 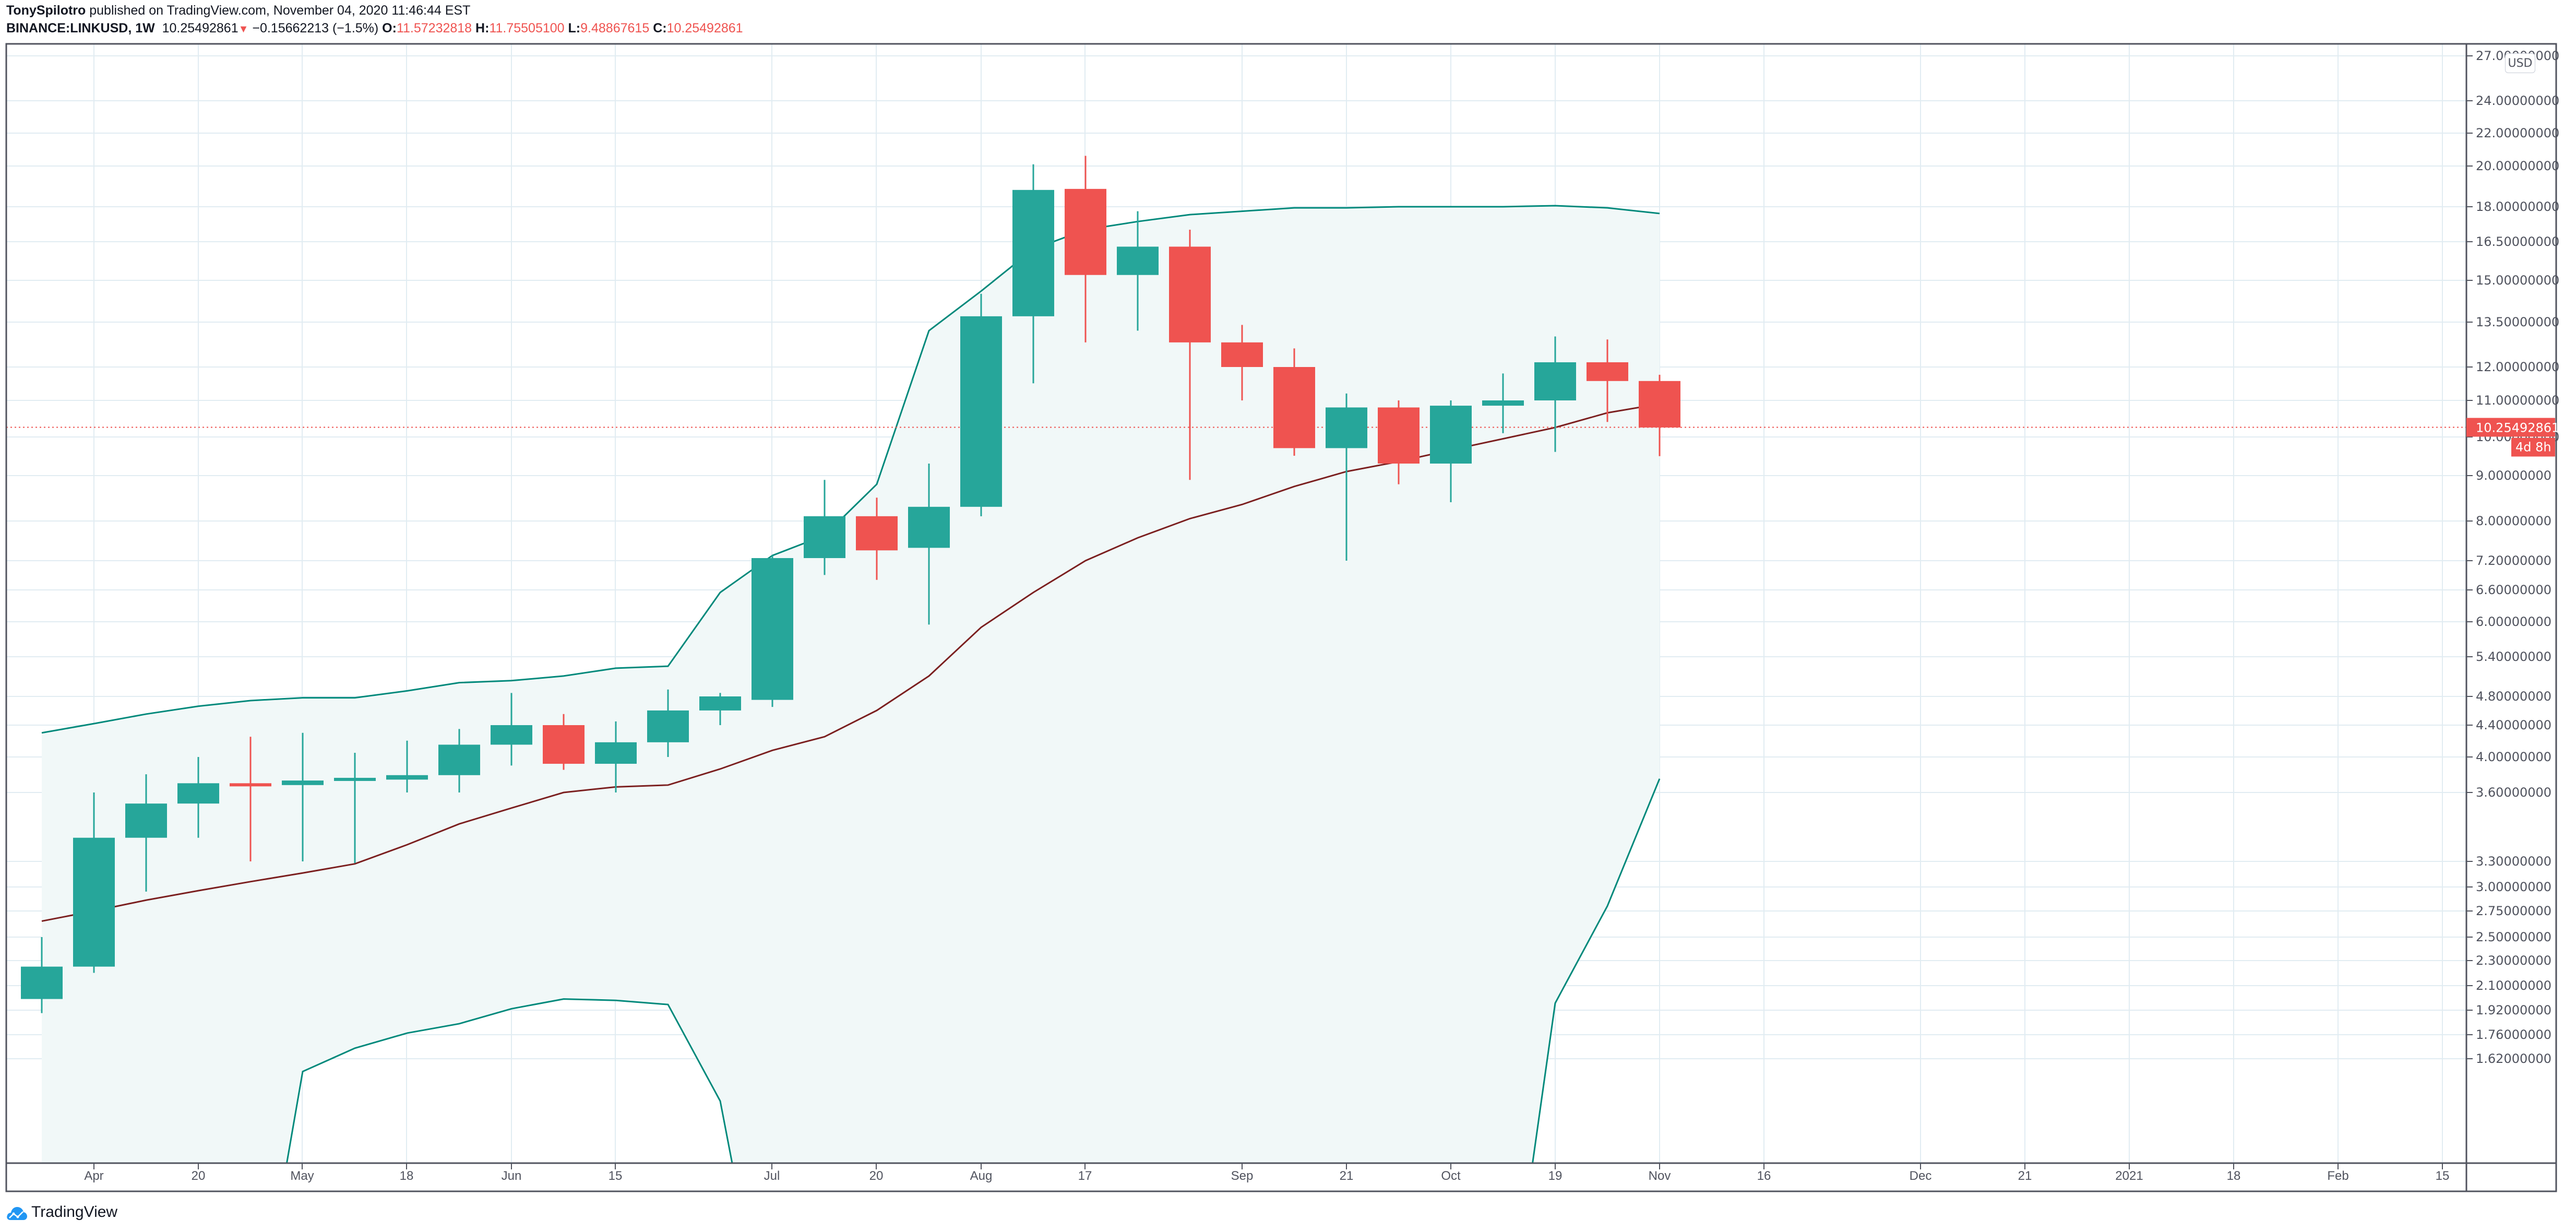 I want to click on price-tick-label: 24.00000000, so click(x=2517, y=100).